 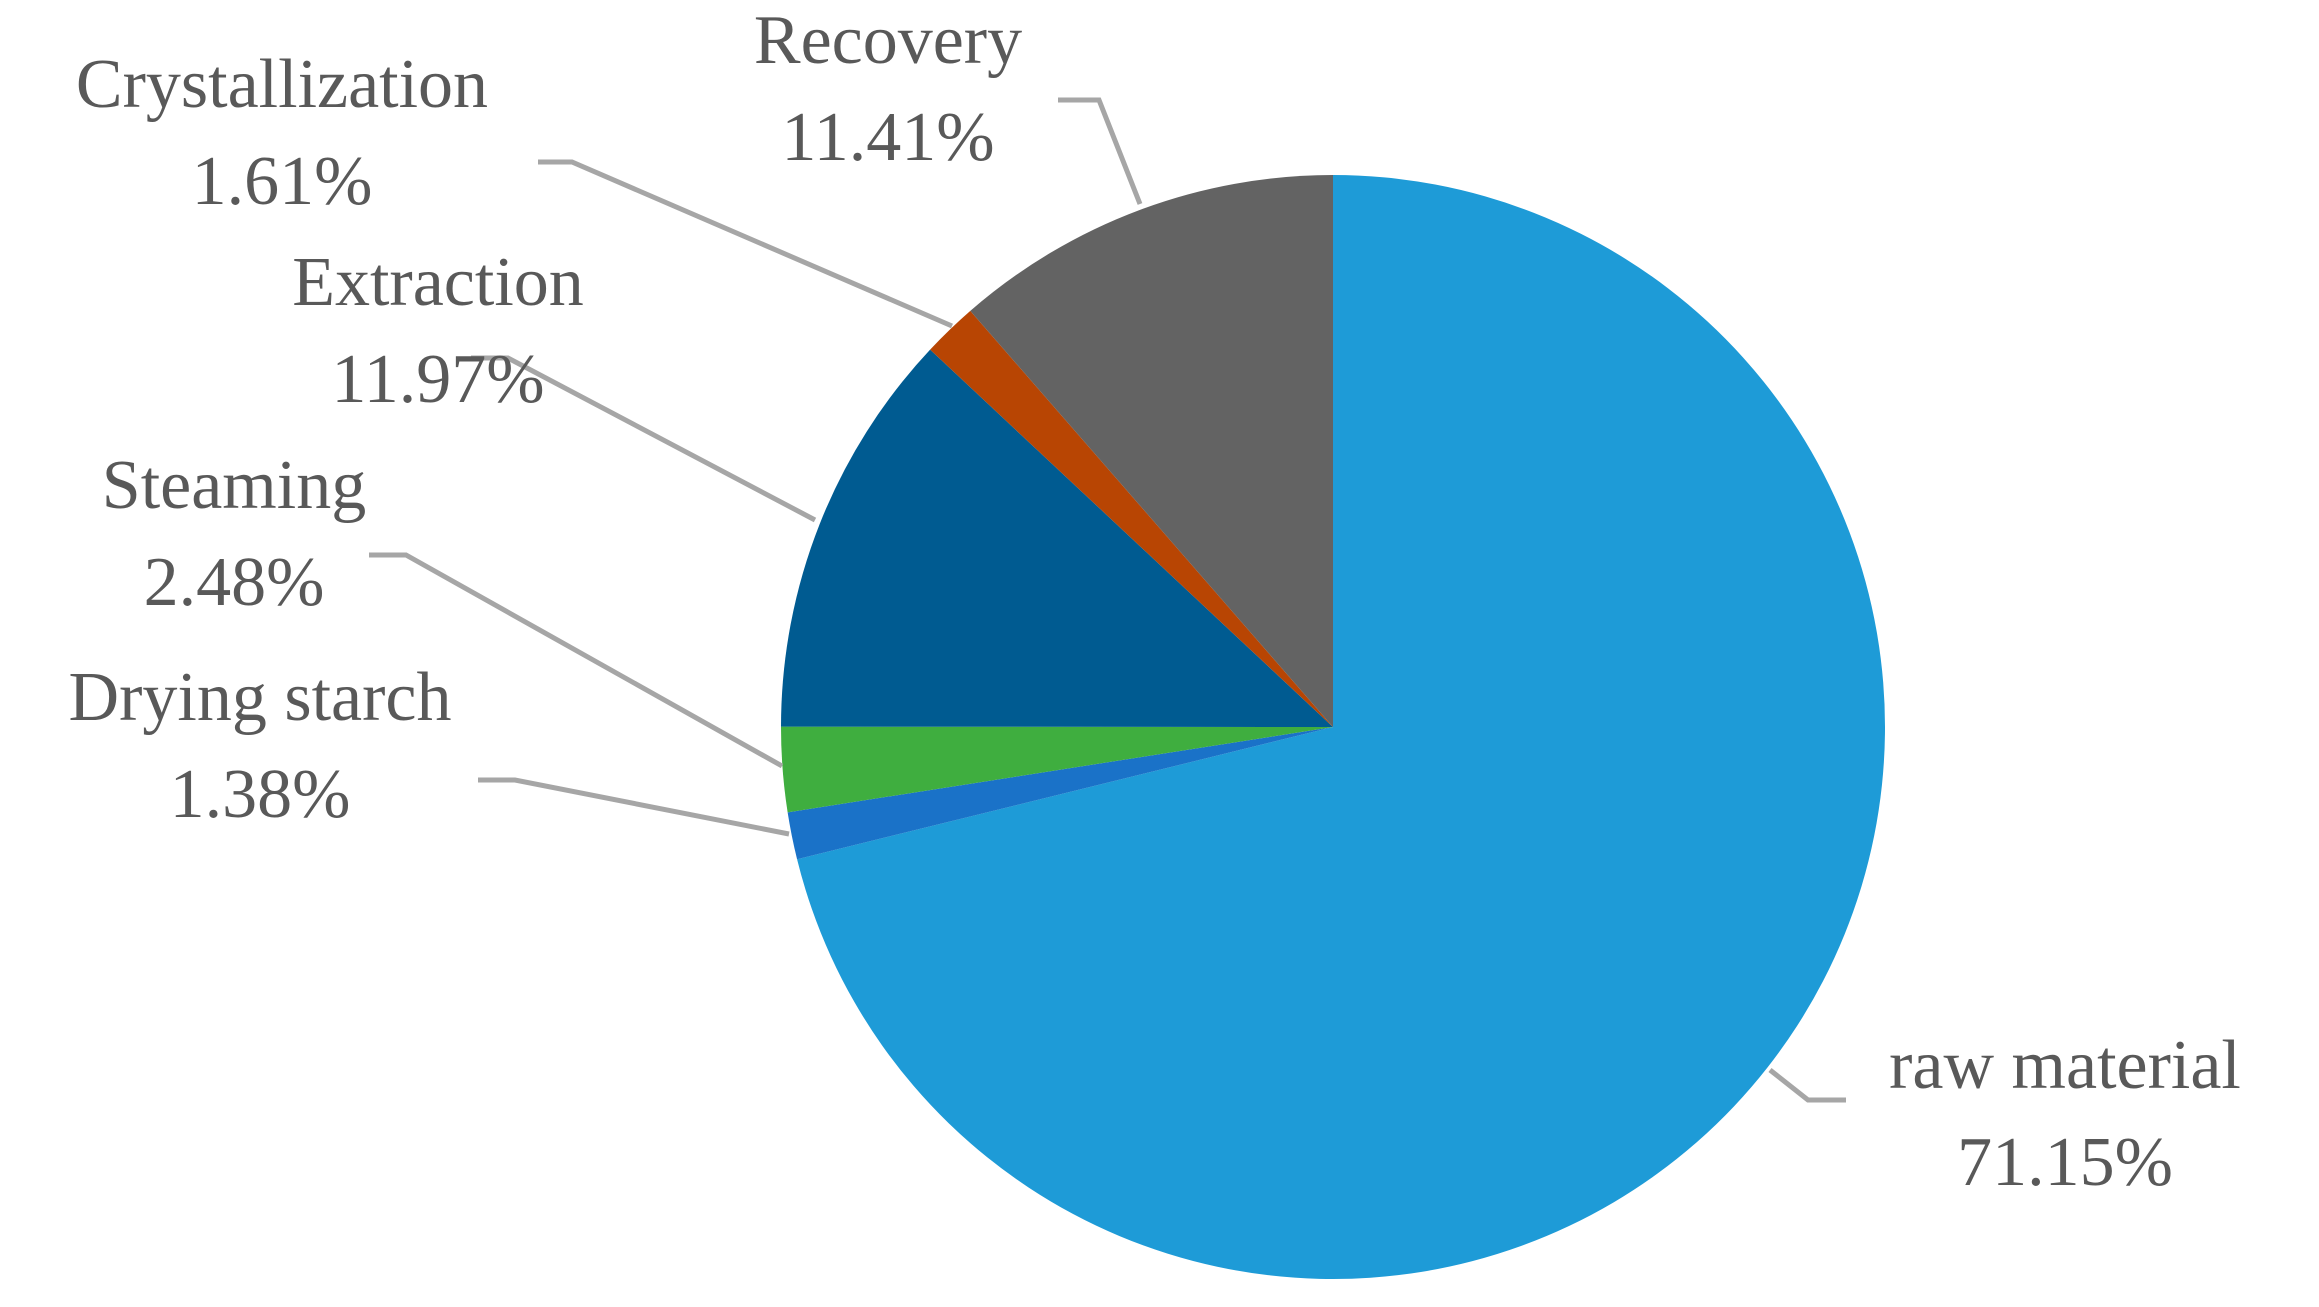 I want to click on category-label-crystallization: Crystallization, so click(x=282, y=84).